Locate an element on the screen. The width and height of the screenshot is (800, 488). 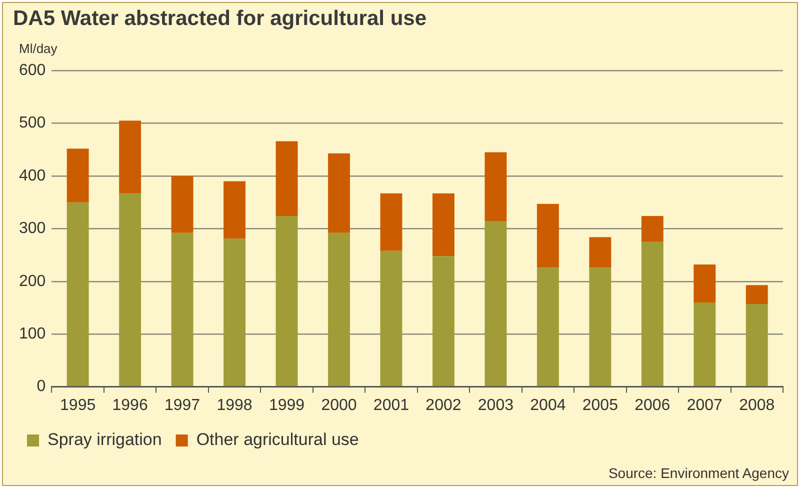
x-tick-label: 1995 is located at coordinates (78, 405).